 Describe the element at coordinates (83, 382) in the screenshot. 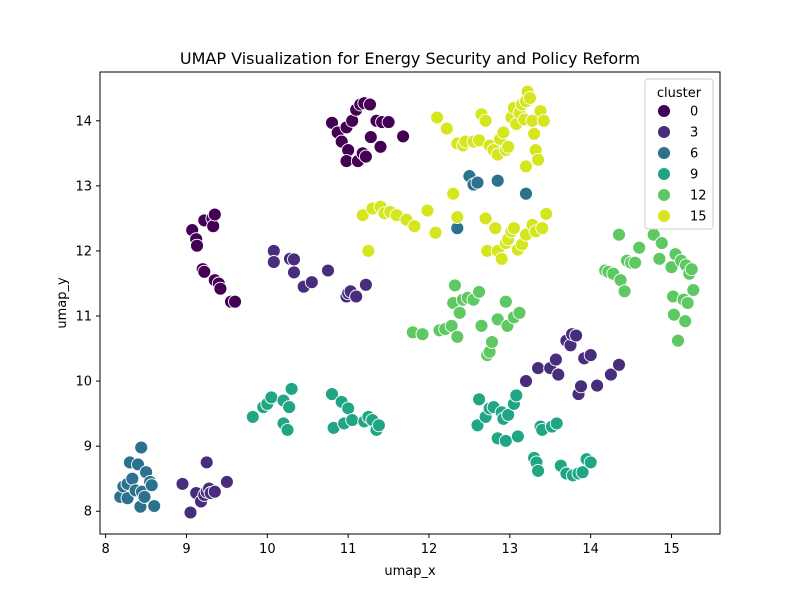

I see `y-tick-label: 10` at that location.